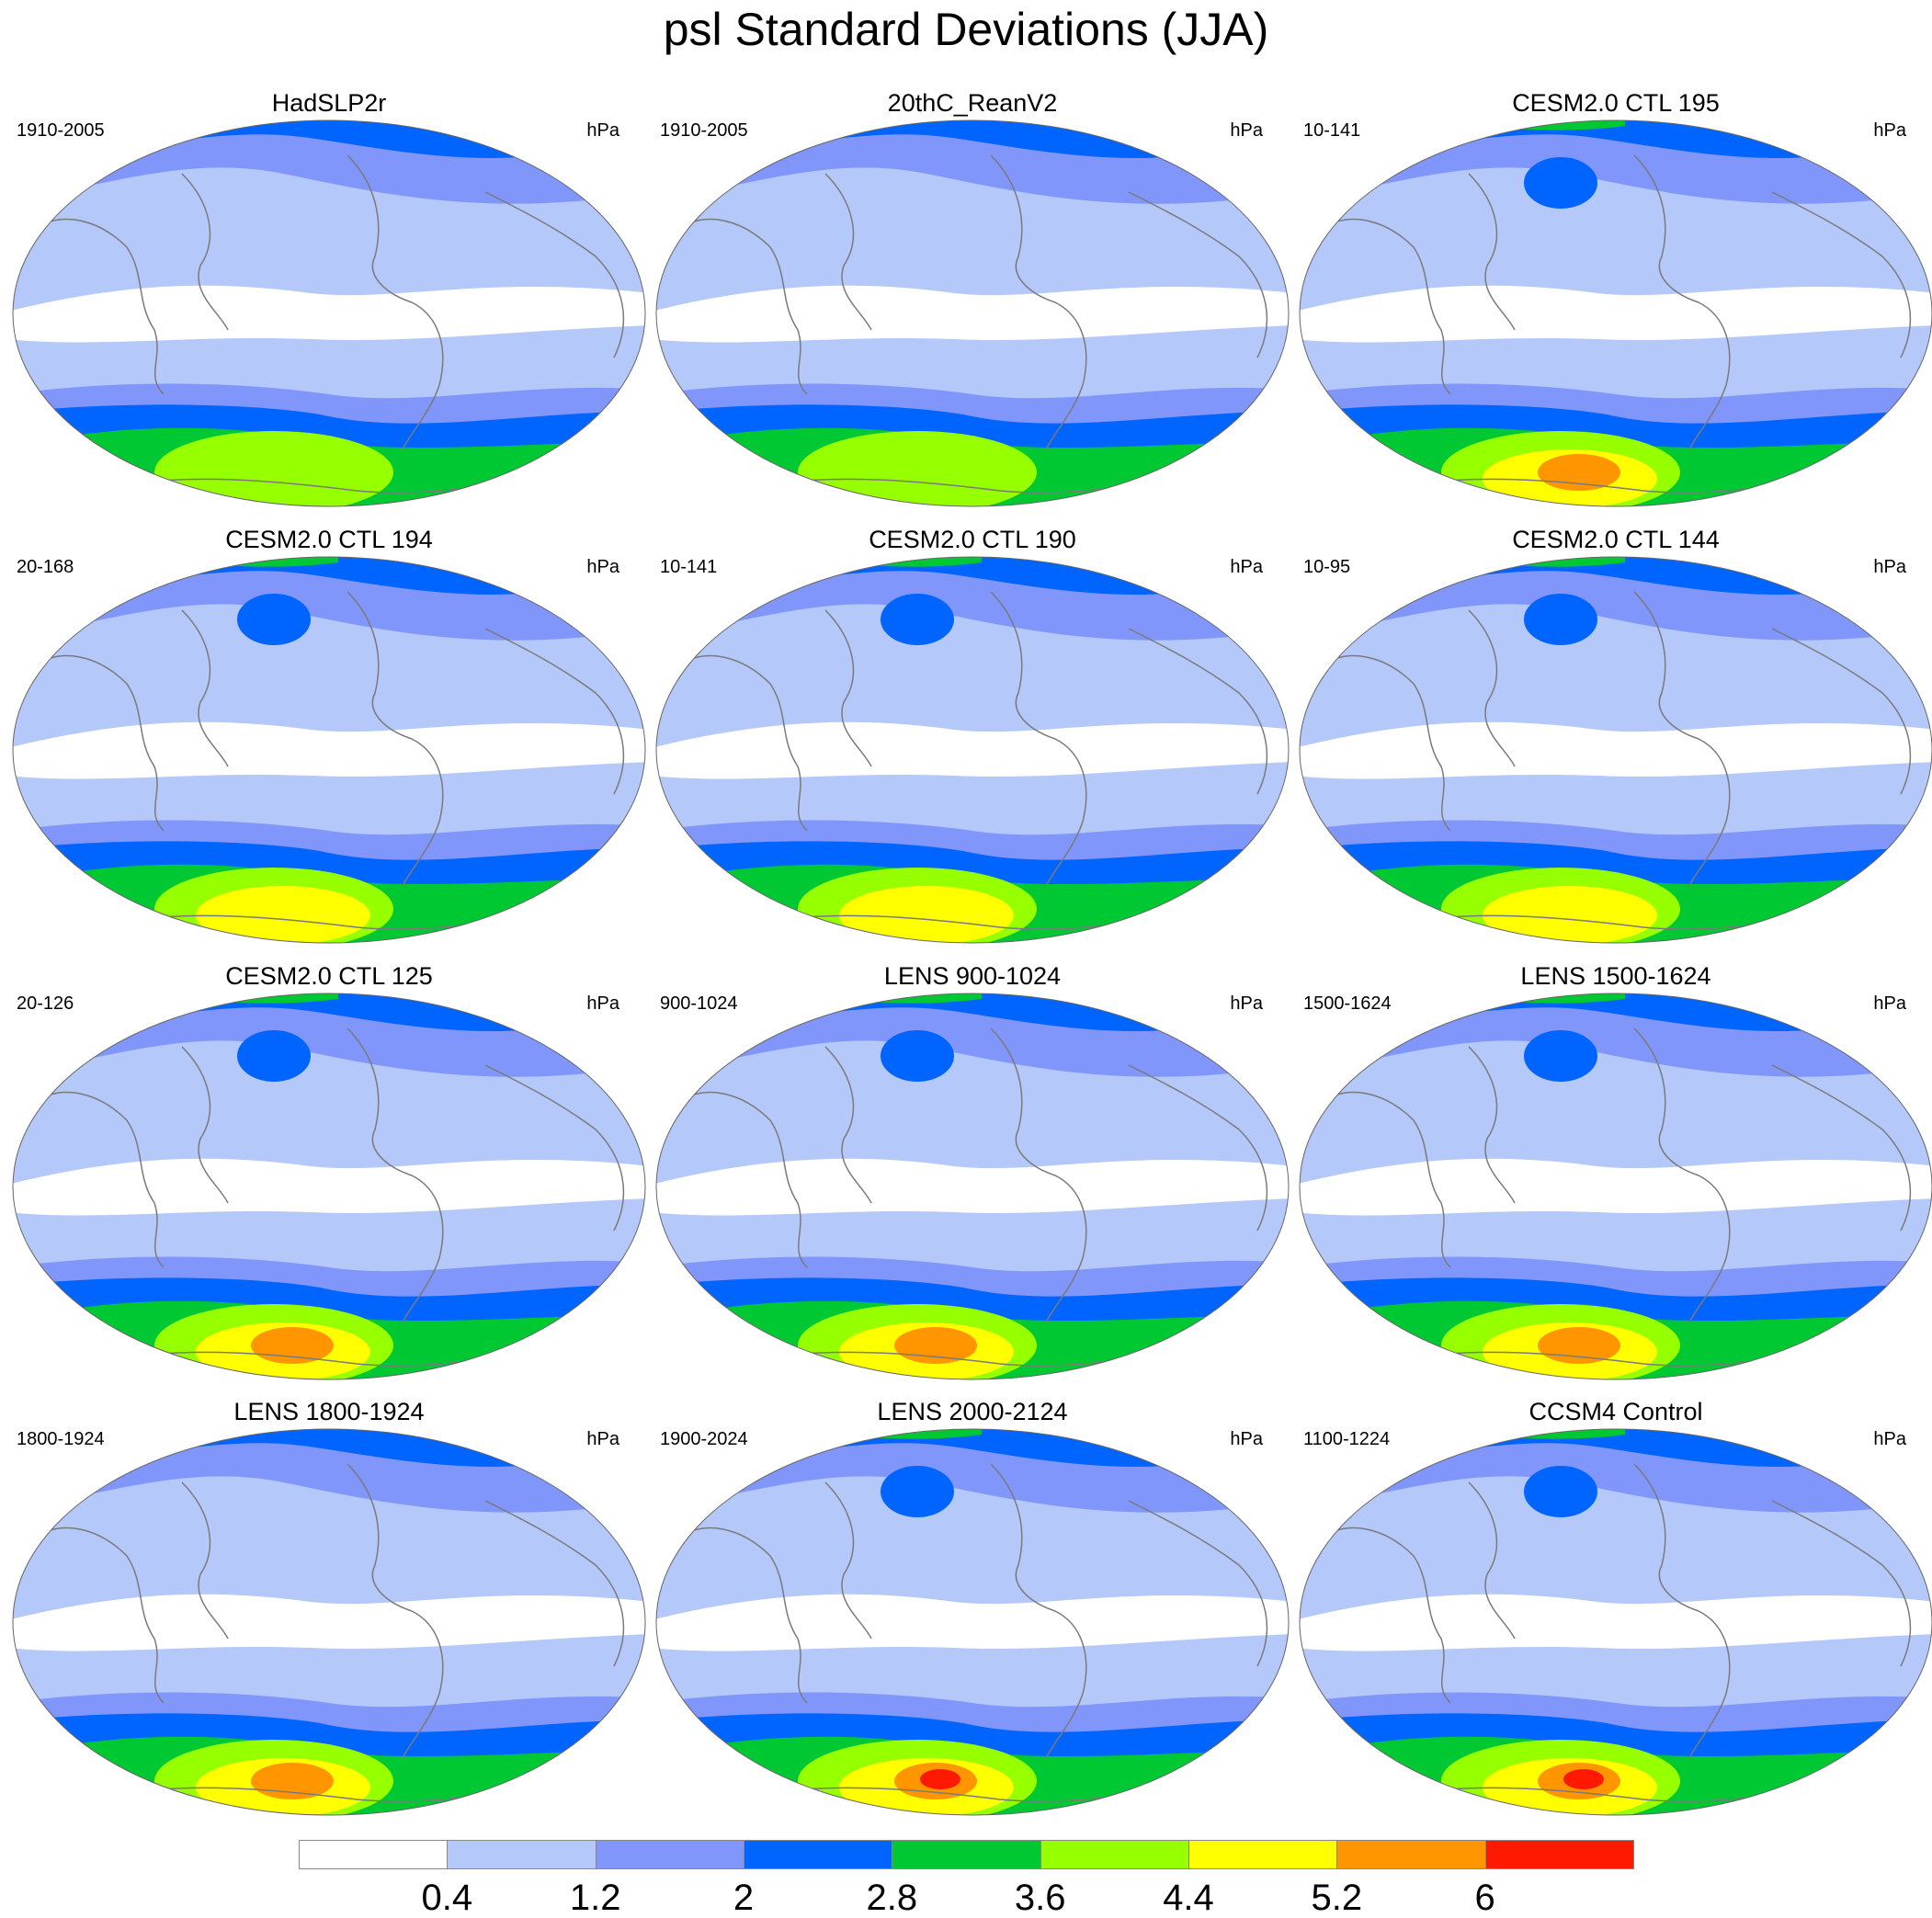 The image size is (1932, 1918). Describe the element at coordinates (892, 1898) in the screenshot. I see `colorbar-tick-label: 2.8` at that location.